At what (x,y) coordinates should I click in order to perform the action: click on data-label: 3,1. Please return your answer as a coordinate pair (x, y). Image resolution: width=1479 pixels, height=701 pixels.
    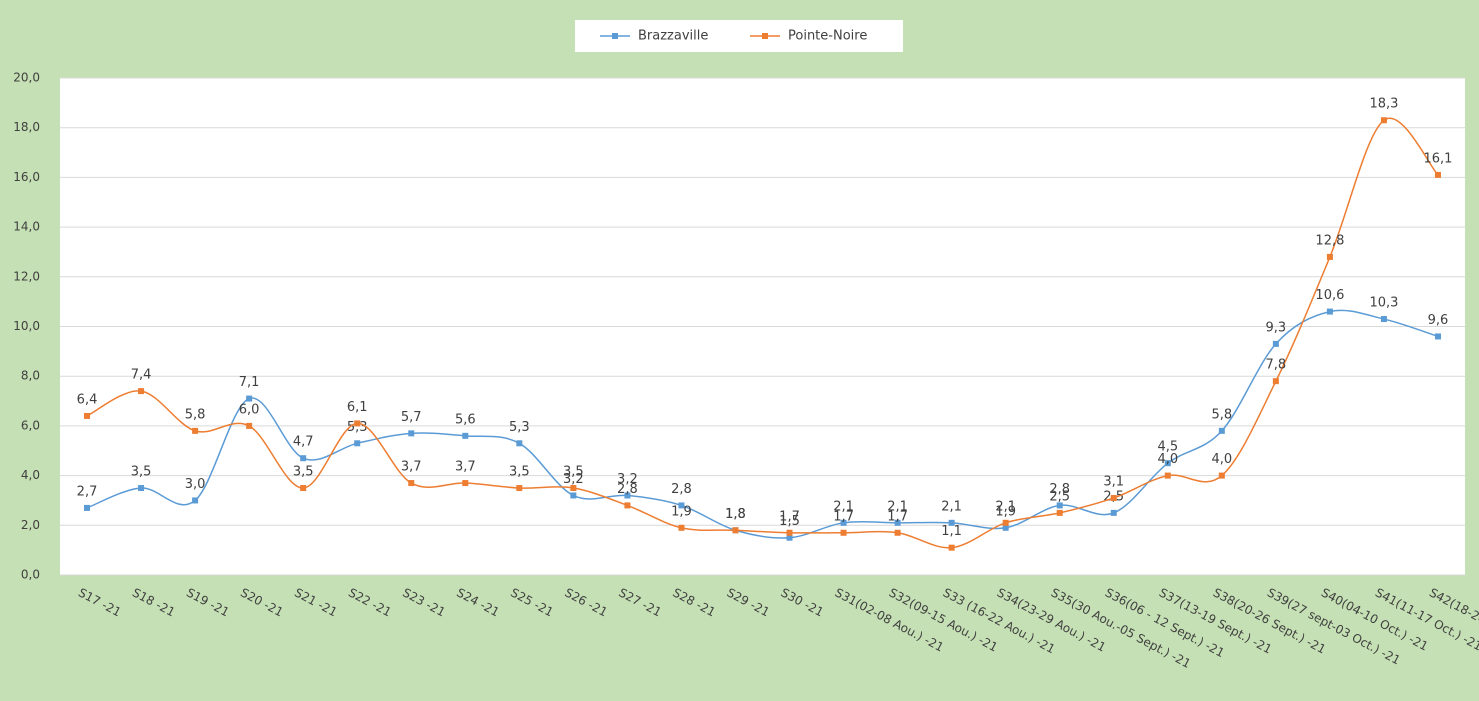
    Looking at the image, I should click on (1113, 481).